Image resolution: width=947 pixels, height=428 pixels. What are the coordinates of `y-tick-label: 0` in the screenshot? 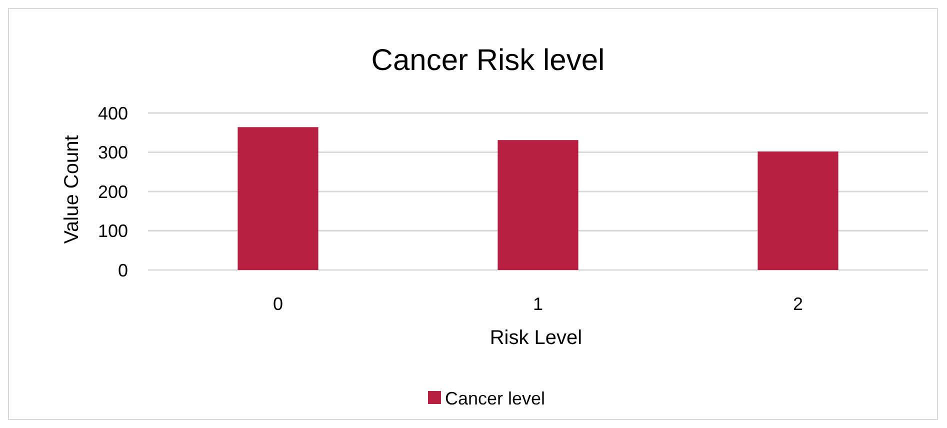 It's located at (123, 270).